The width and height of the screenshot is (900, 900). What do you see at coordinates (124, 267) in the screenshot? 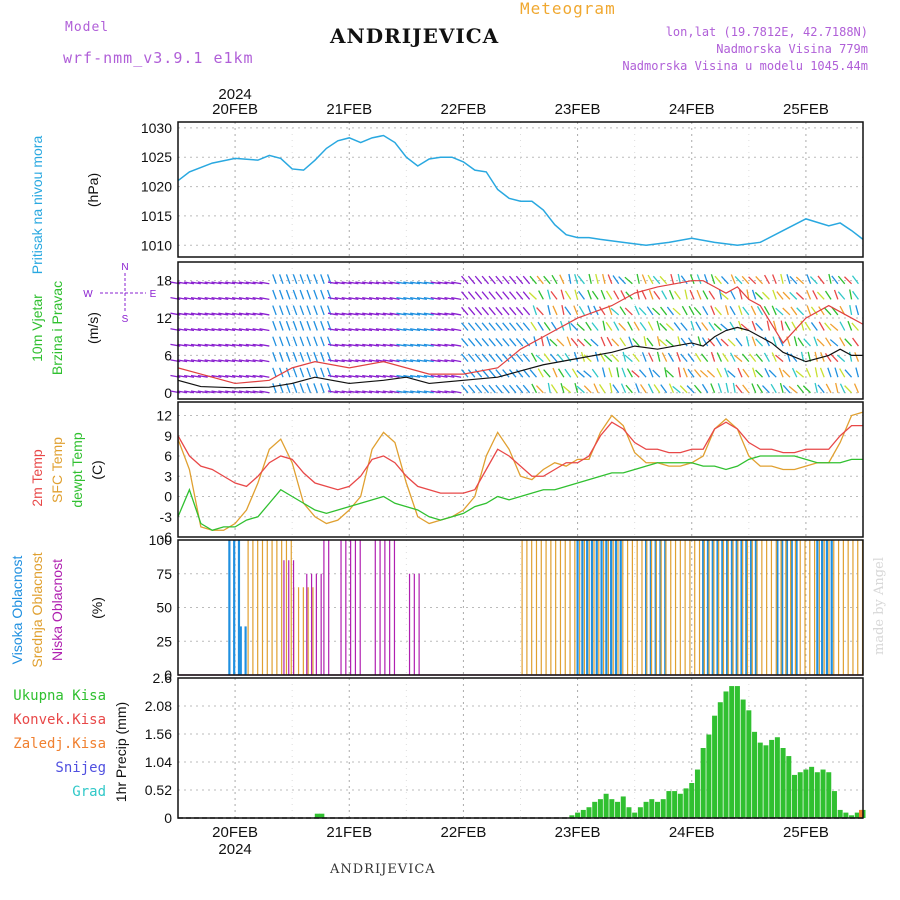
I see `compass-n: N` at bounding box center [124, 267].